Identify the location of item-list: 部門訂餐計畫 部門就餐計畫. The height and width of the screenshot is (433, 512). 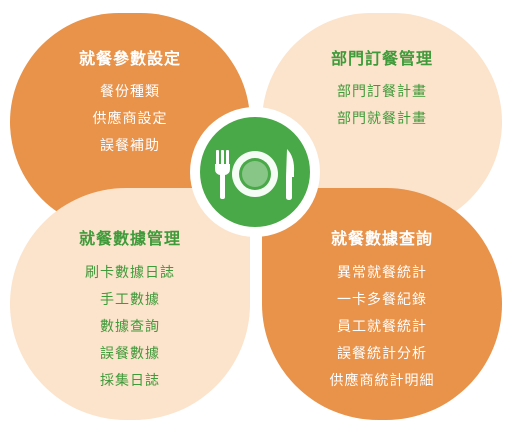
(382, 106).